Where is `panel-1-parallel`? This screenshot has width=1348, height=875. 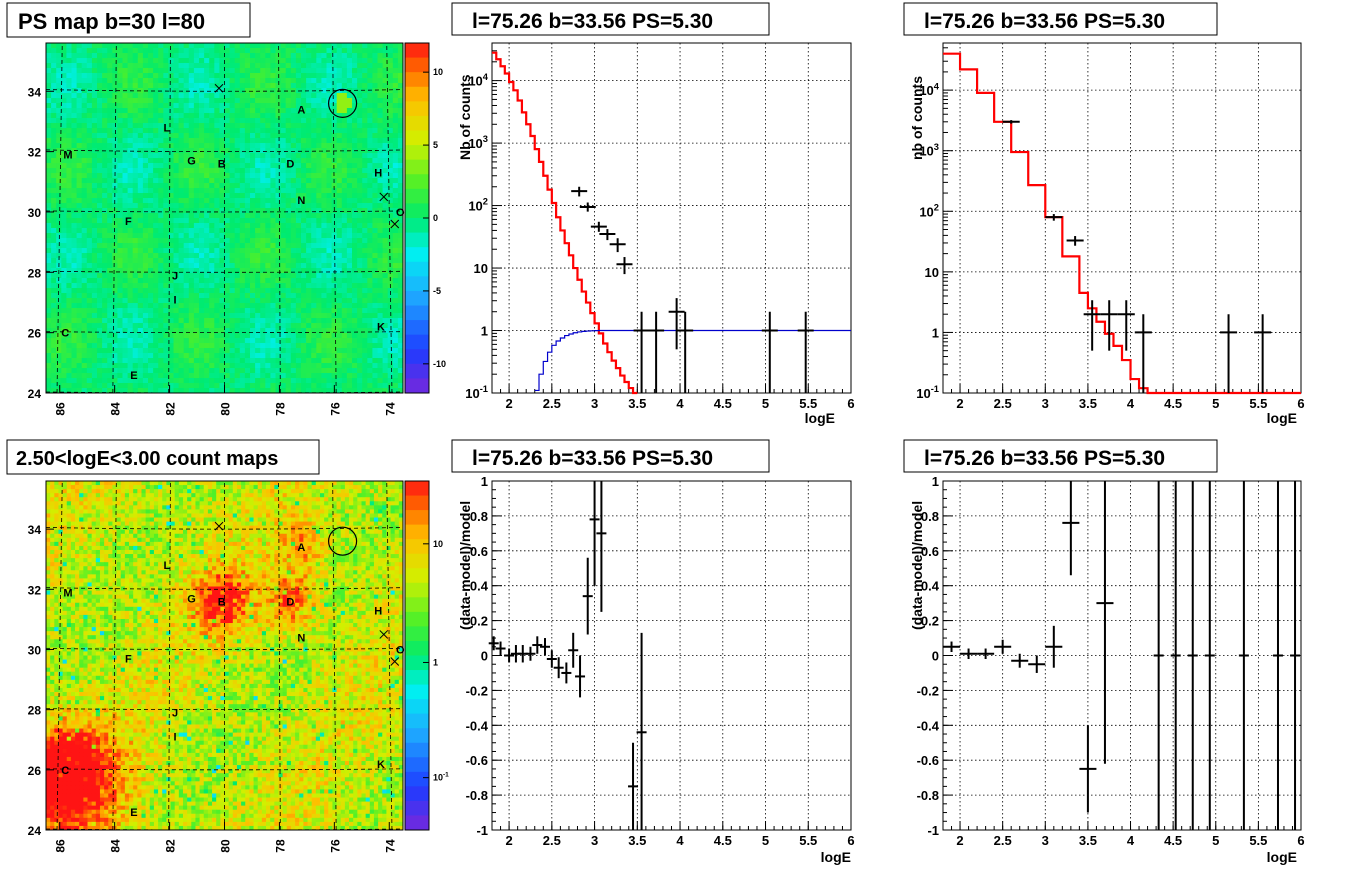 panel-1-parallel is located at coordinates (224, 332).